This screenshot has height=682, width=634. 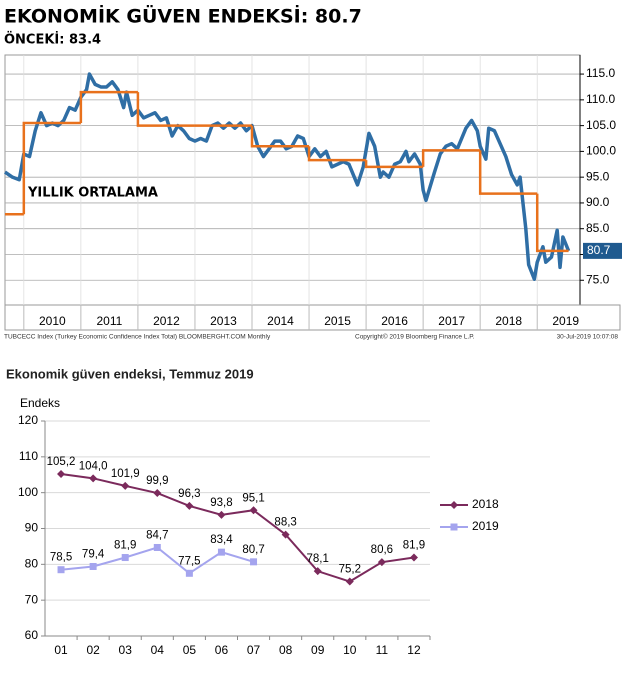 I want to click on x-tick-label: 03, so click(x=126, y=650).